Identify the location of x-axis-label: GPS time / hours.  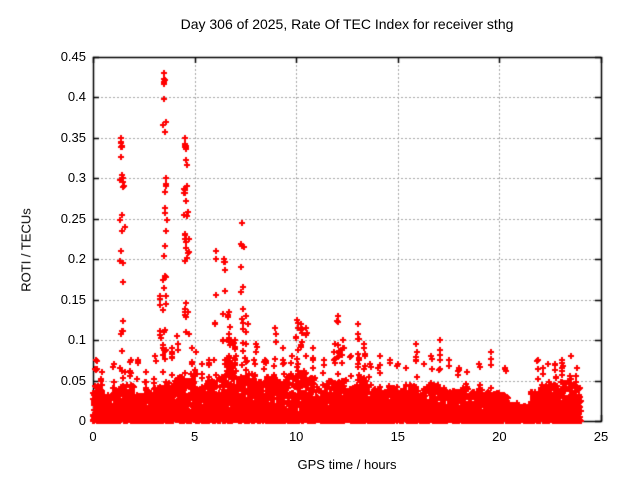
(347, 464).